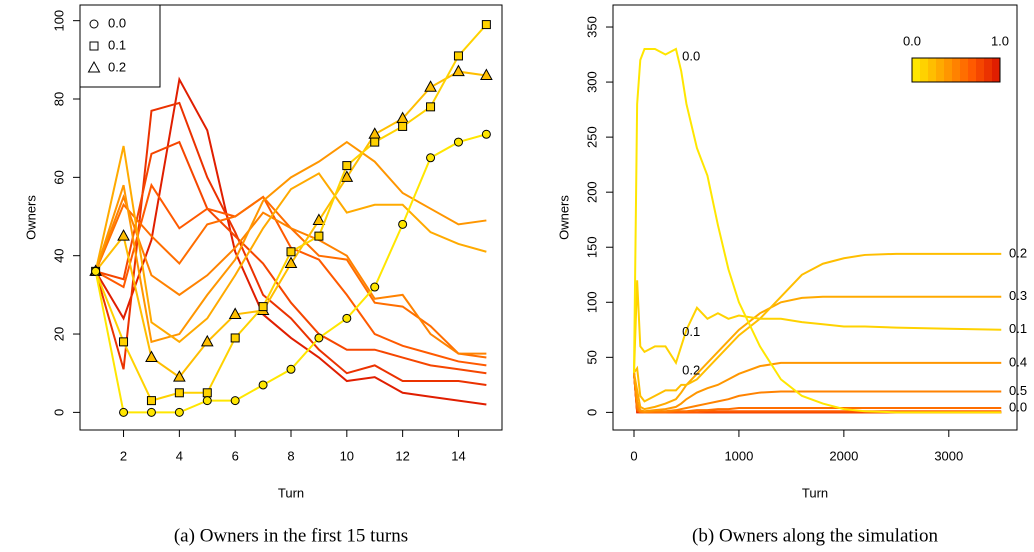 Image resolution: width=1034 pixels, height=552 pixels. Describe the element at coordinates (738, 455) in the screenshot. I see `x-tick-label: 1000` at that location.